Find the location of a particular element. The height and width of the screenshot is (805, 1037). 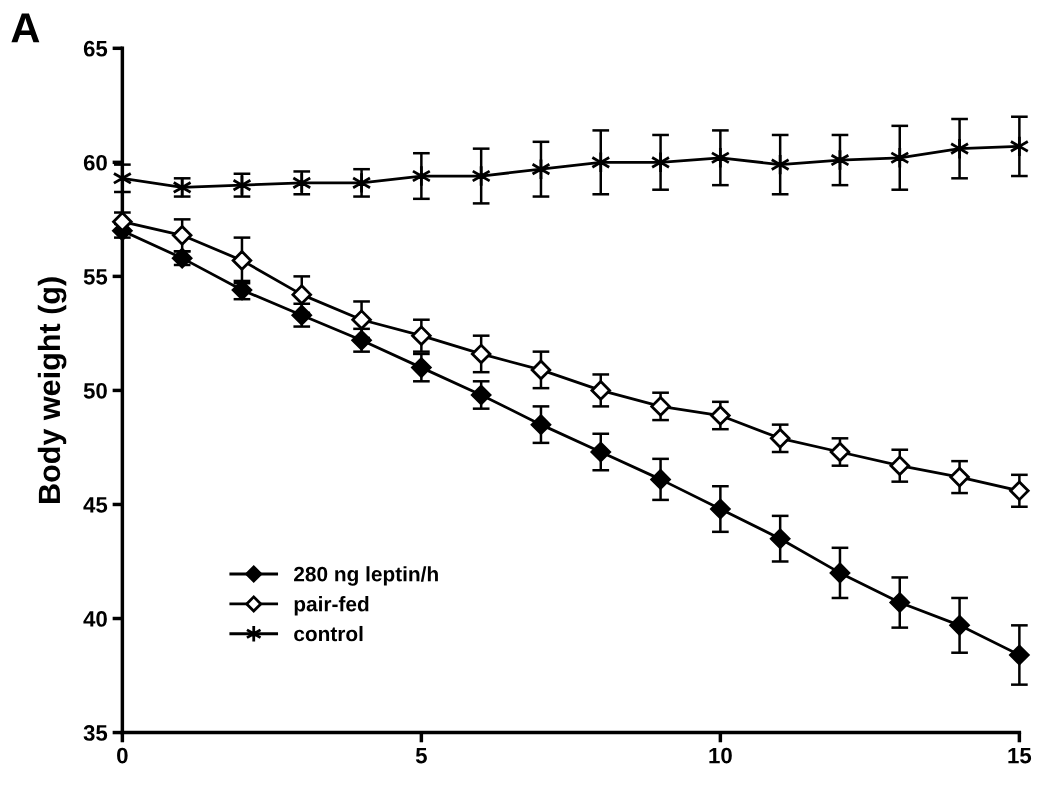

y-tick-label: 55 is located at coordinates (95, 277).